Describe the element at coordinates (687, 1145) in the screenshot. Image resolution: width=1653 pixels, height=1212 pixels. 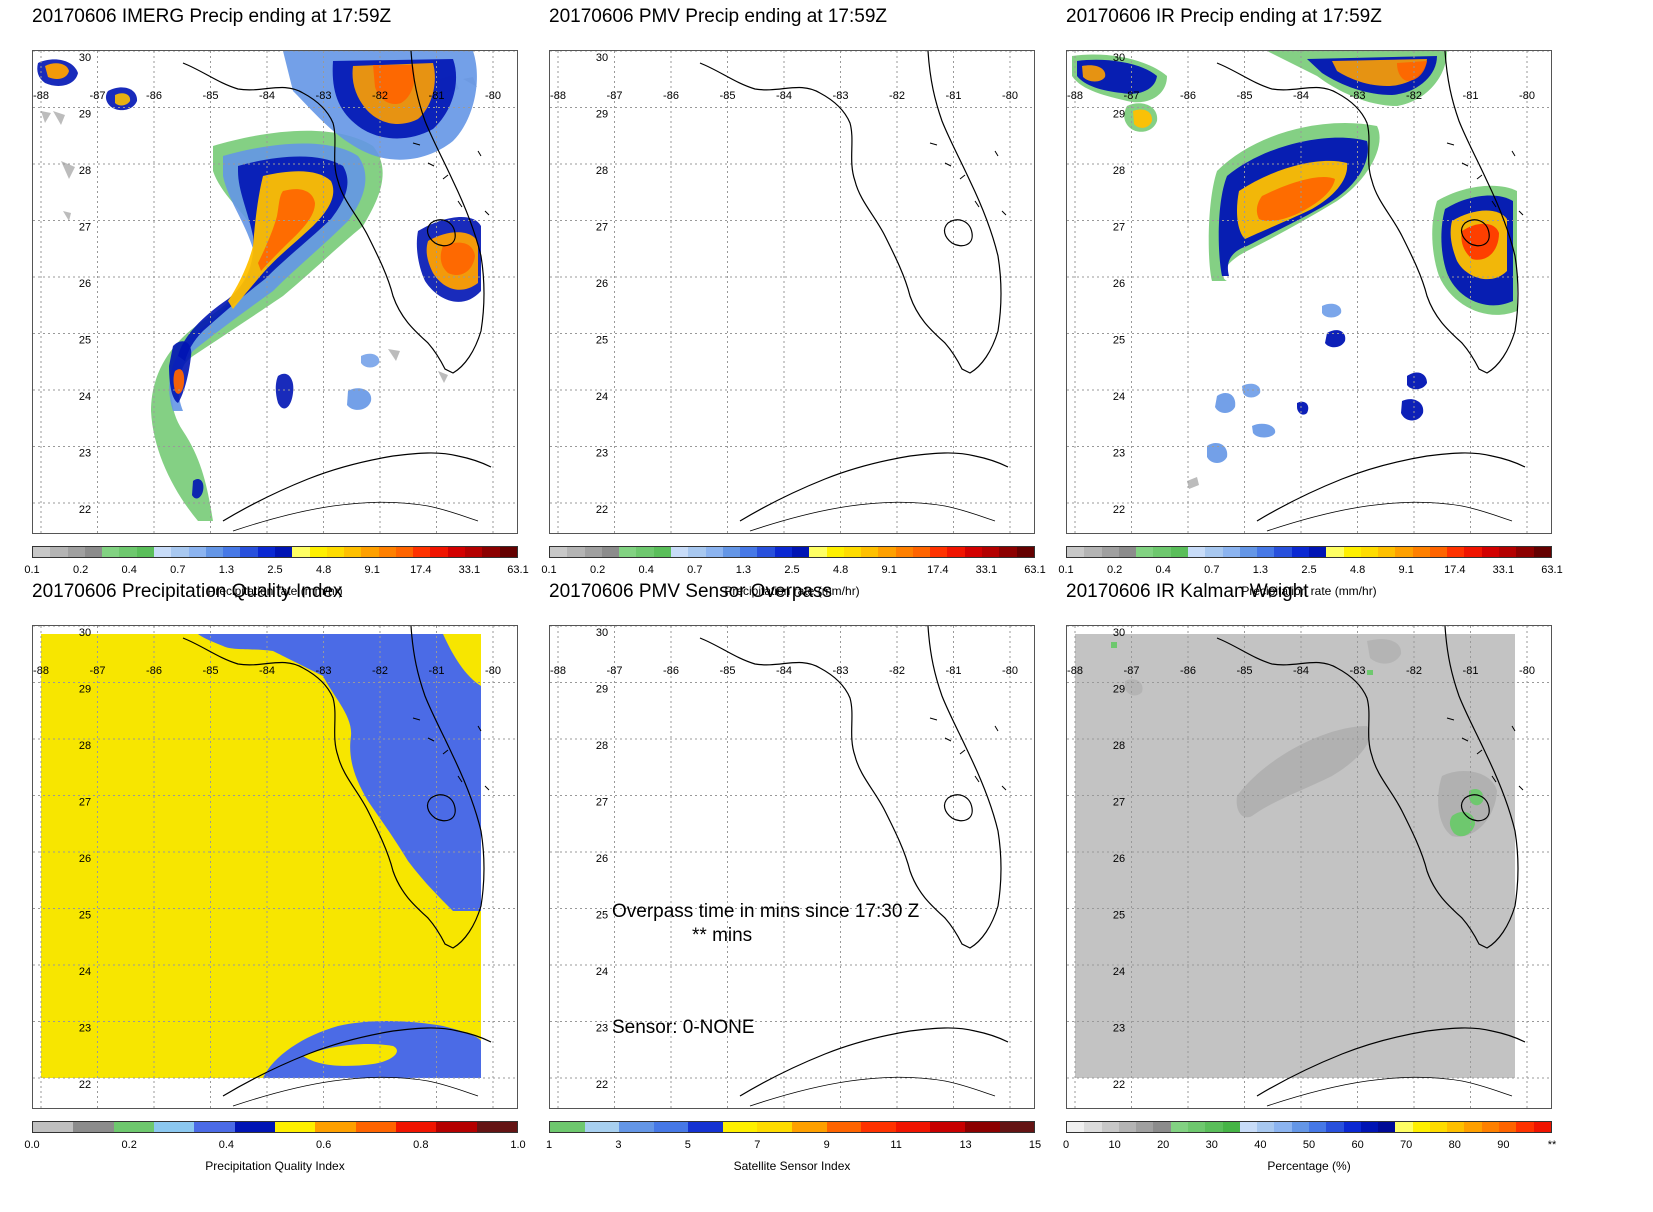
I see `colorbar-tick-label: 5` at that location.